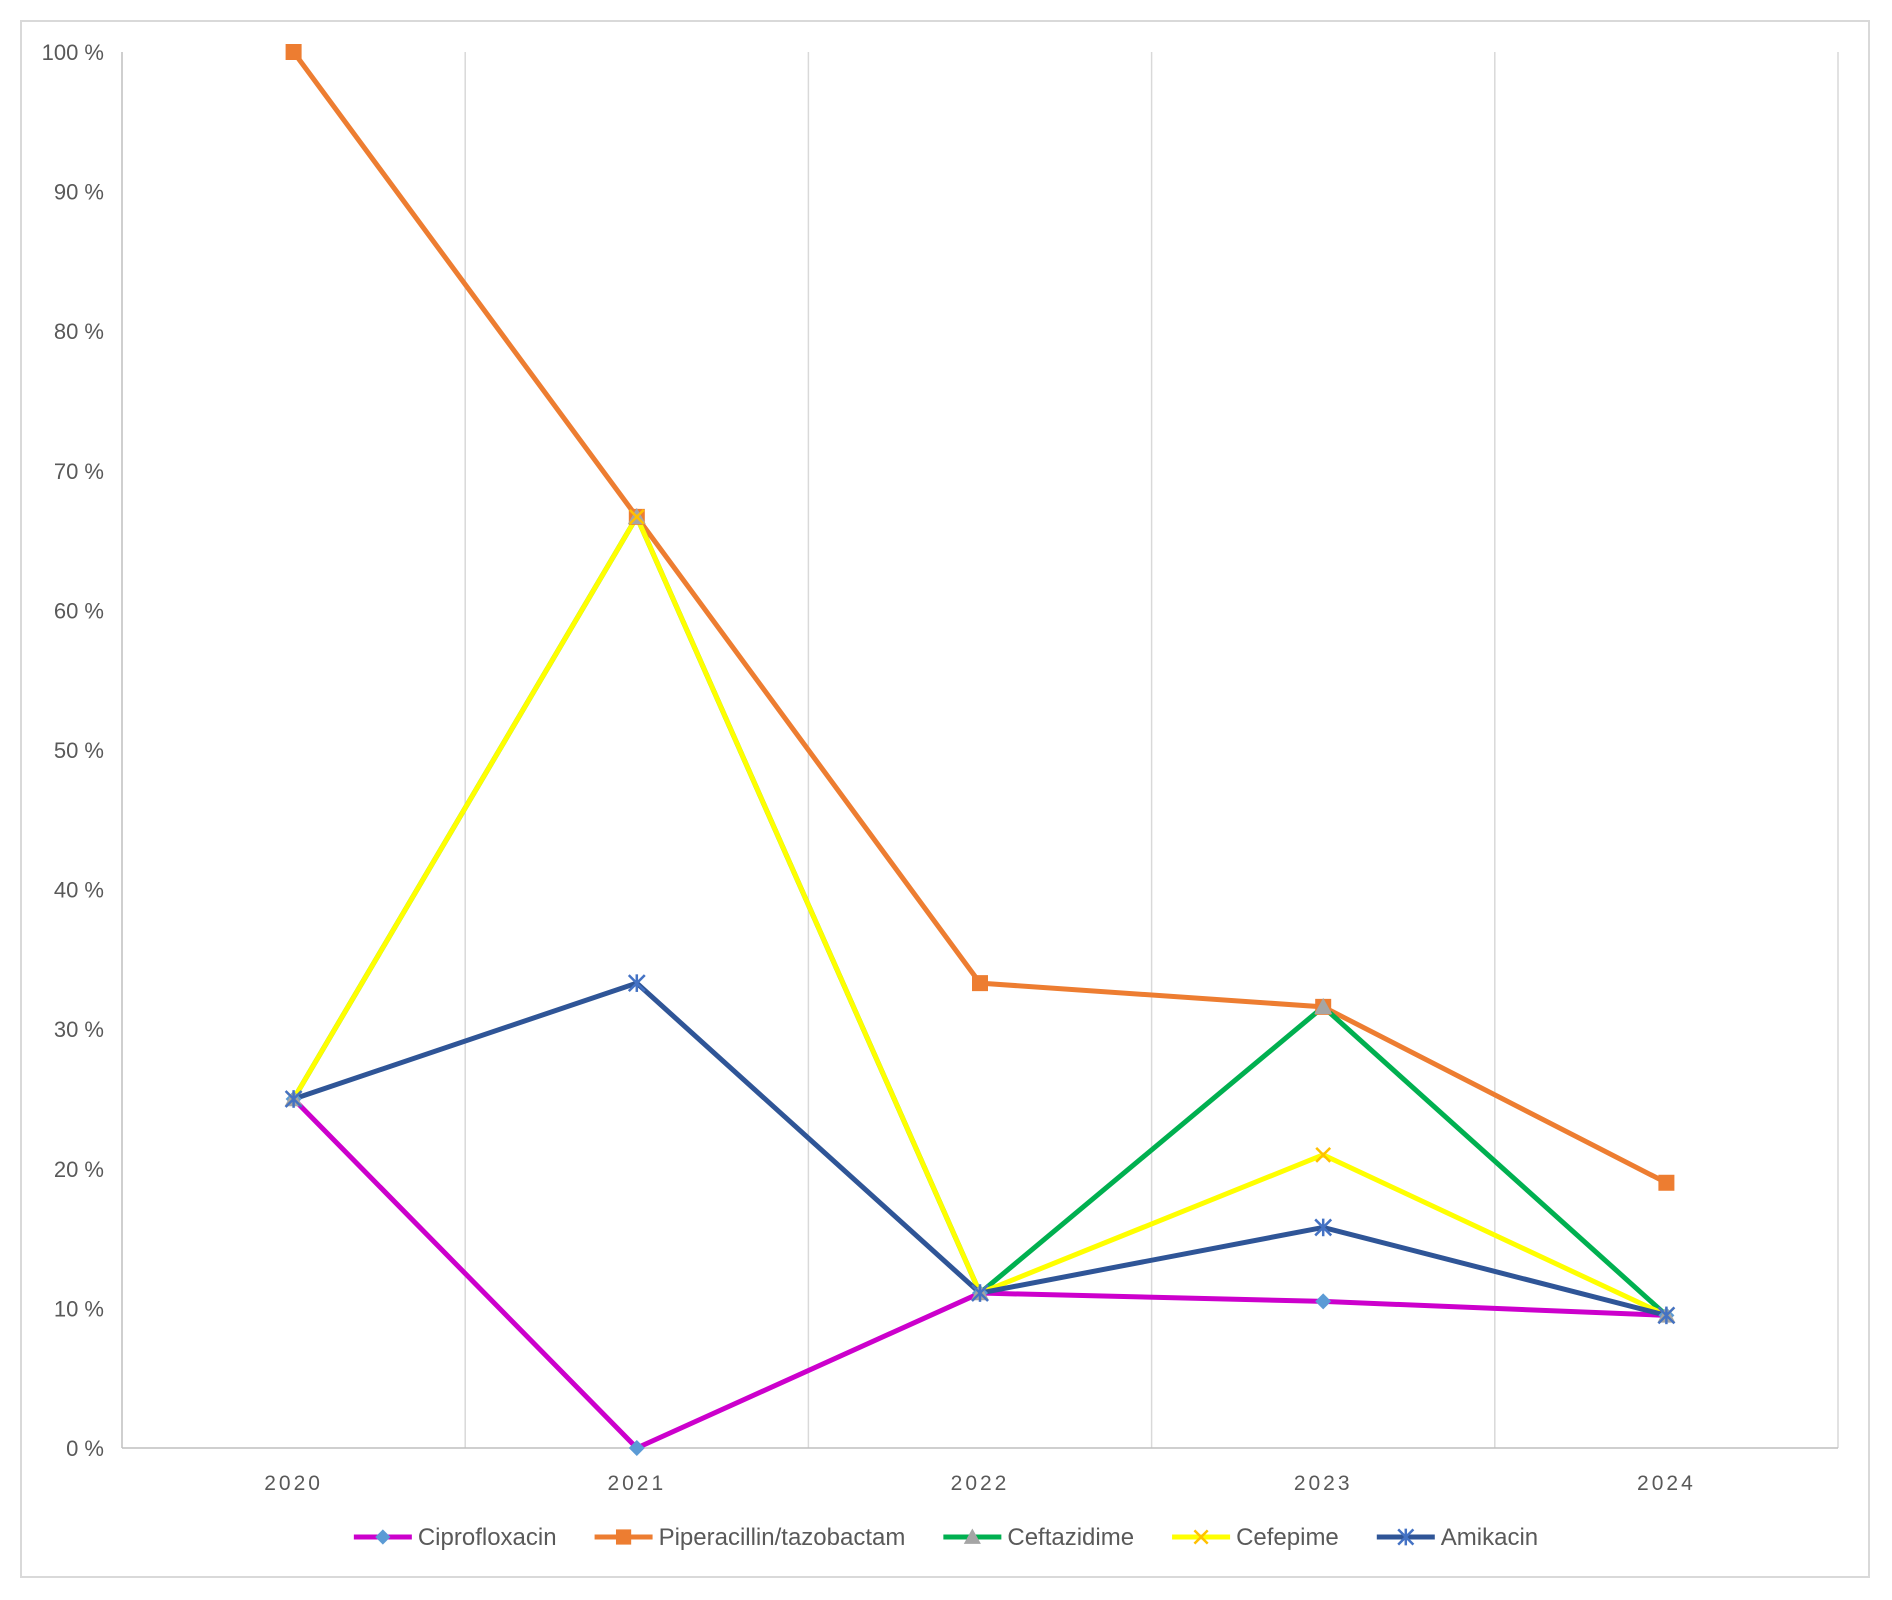 The image size is (1892, 1600). What do you see at coordinates (79, 610) in the screenshot?
I see `y-tick-label: 60 %` at bounding box center [79, 610].